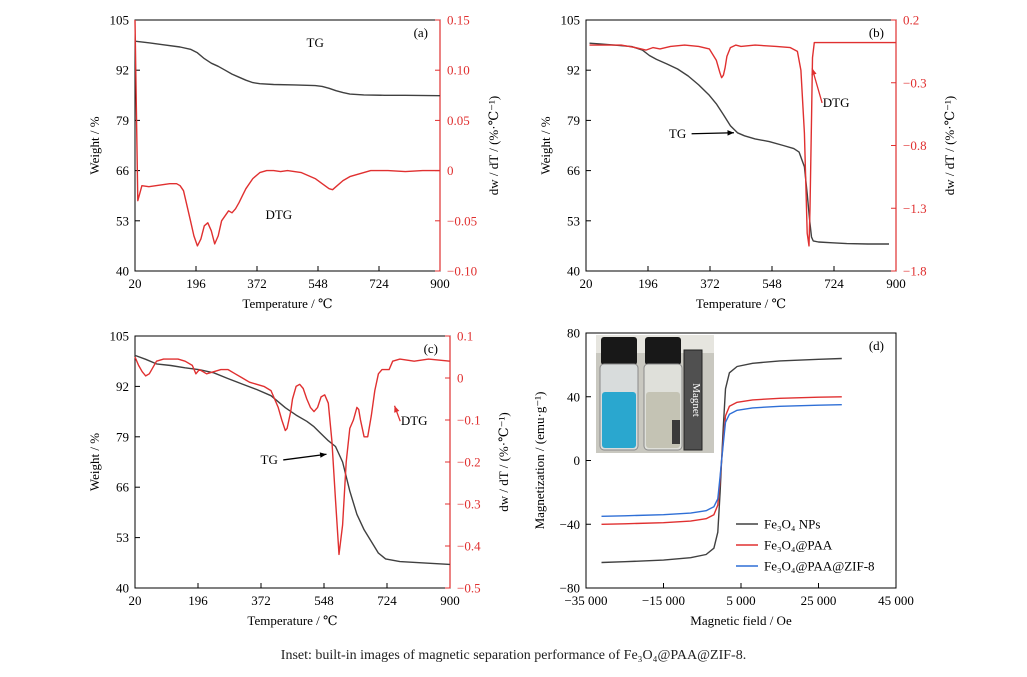  I want to click on y-right-tick-label: −0.5, so click(469, 588).